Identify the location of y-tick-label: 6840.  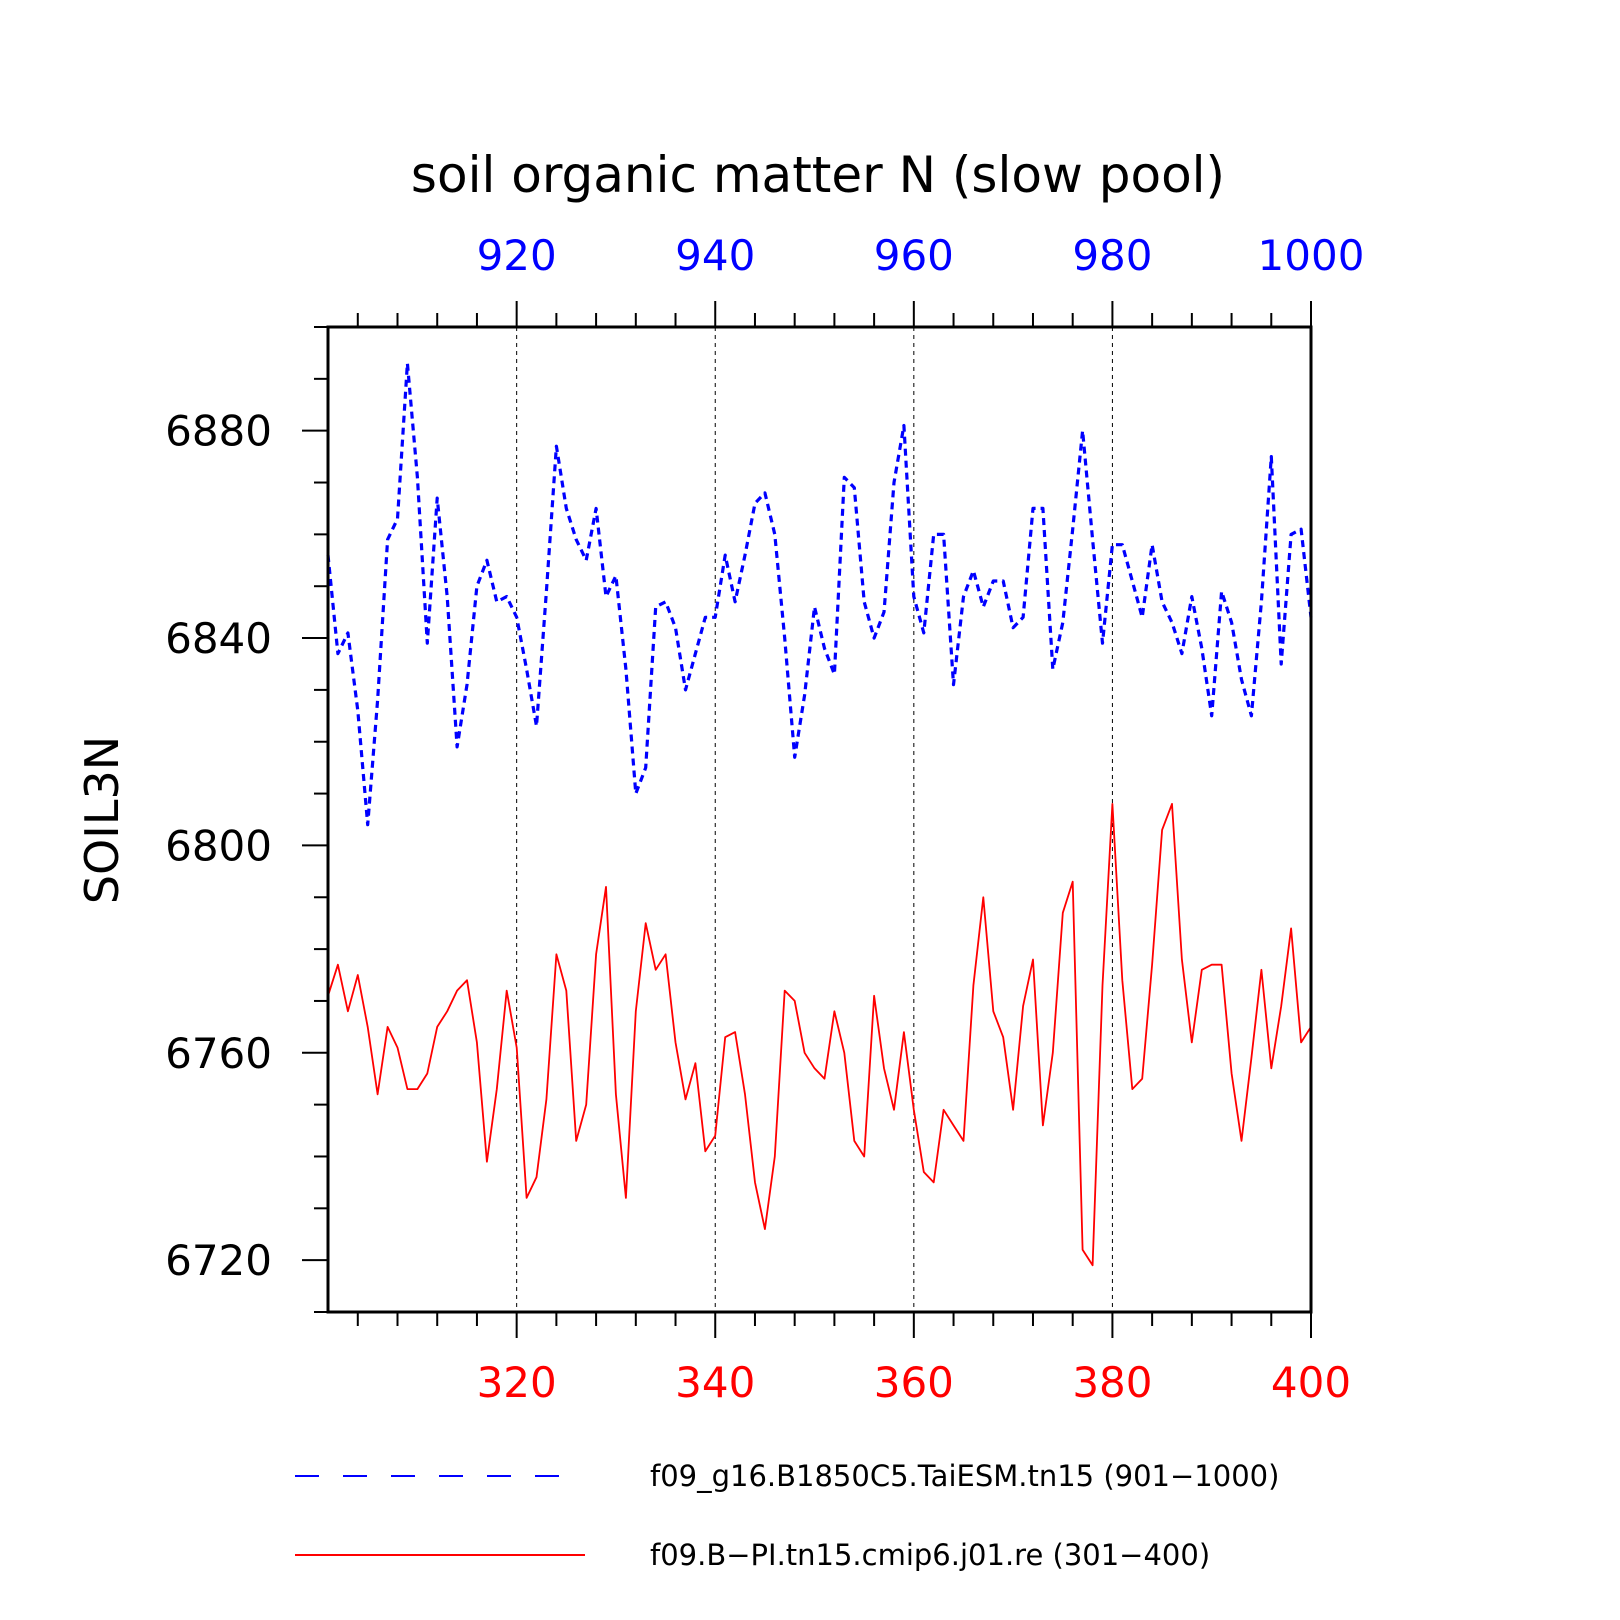
(218, 638).